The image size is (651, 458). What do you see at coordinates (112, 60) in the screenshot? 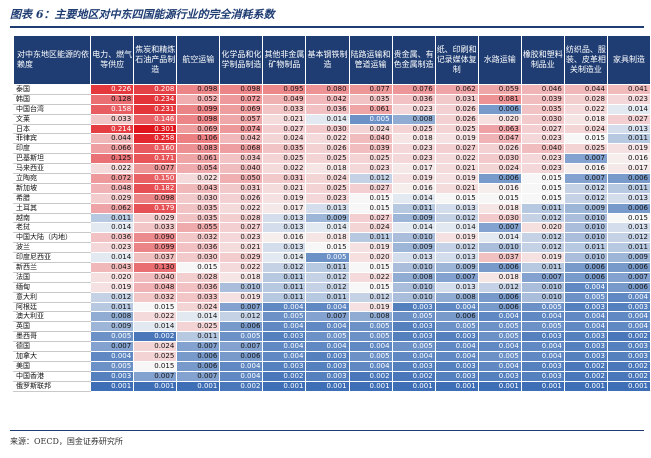
I see `column-header: 电力、燃气等供应` at bounding box center [112, 60].